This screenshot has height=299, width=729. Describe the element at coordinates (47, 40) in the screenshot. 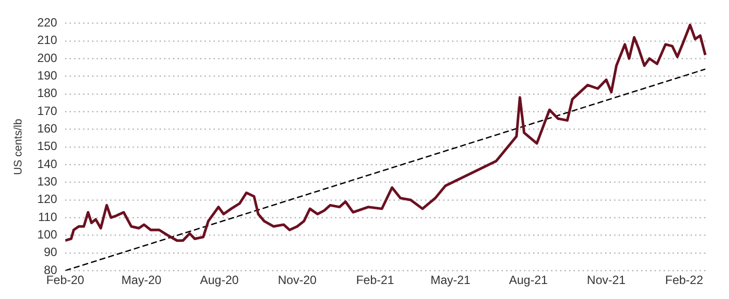

I see `y-tick-label: 210` at that location.